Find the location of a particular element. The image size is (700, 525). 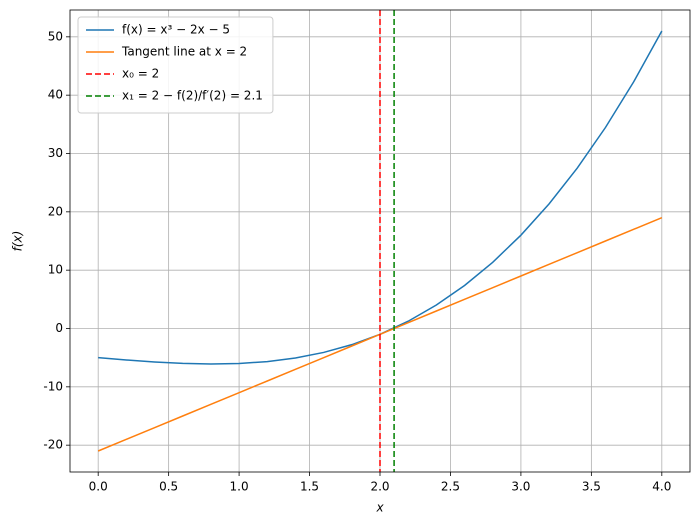

y-tick-label: 10 is located at coordinates (55, 270).